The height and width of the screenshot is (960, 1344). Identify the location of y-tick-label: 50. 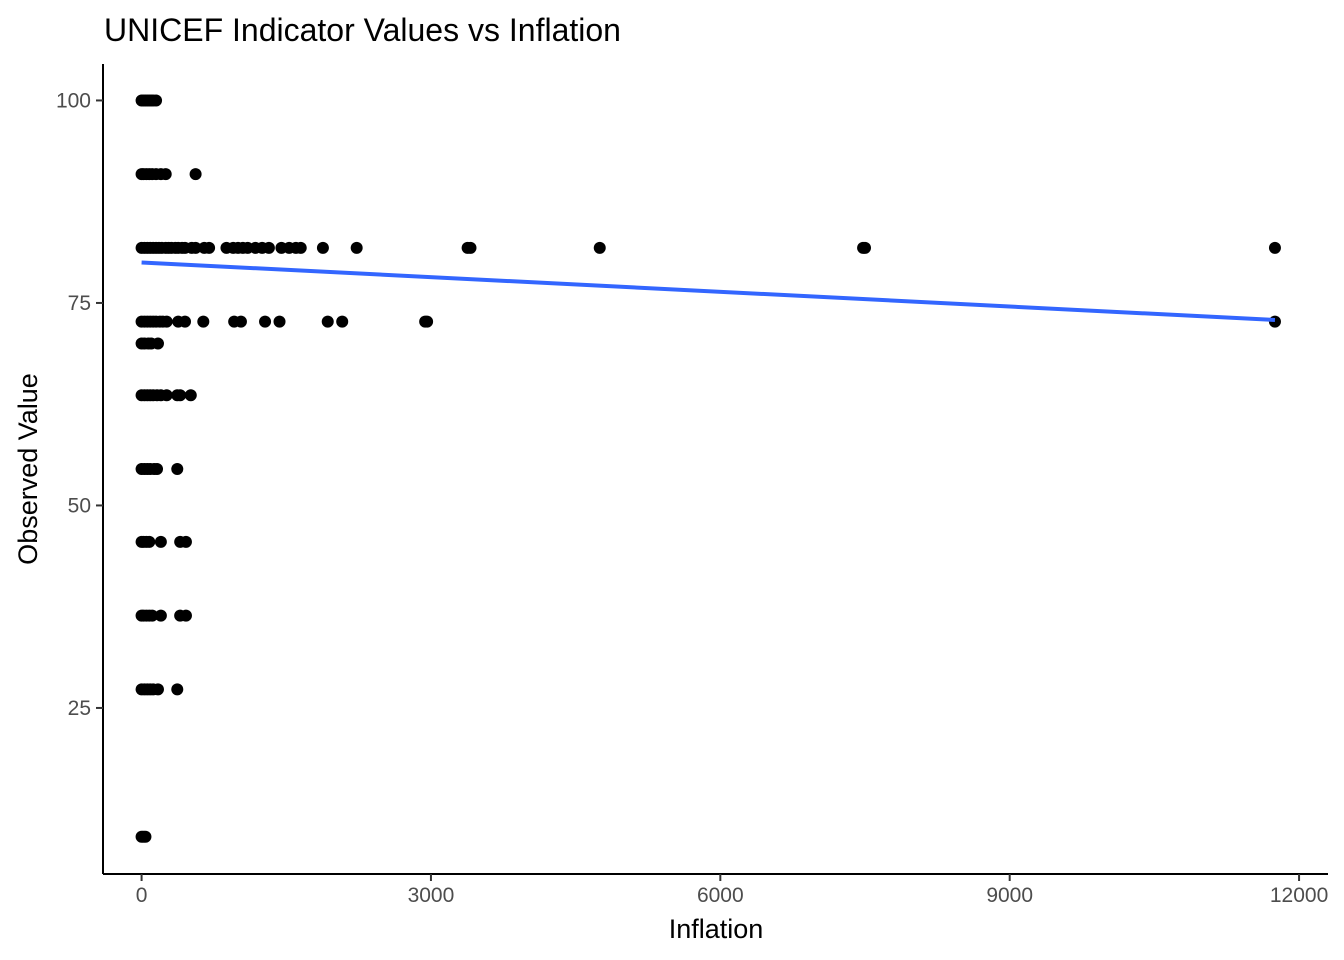
(79, 505).